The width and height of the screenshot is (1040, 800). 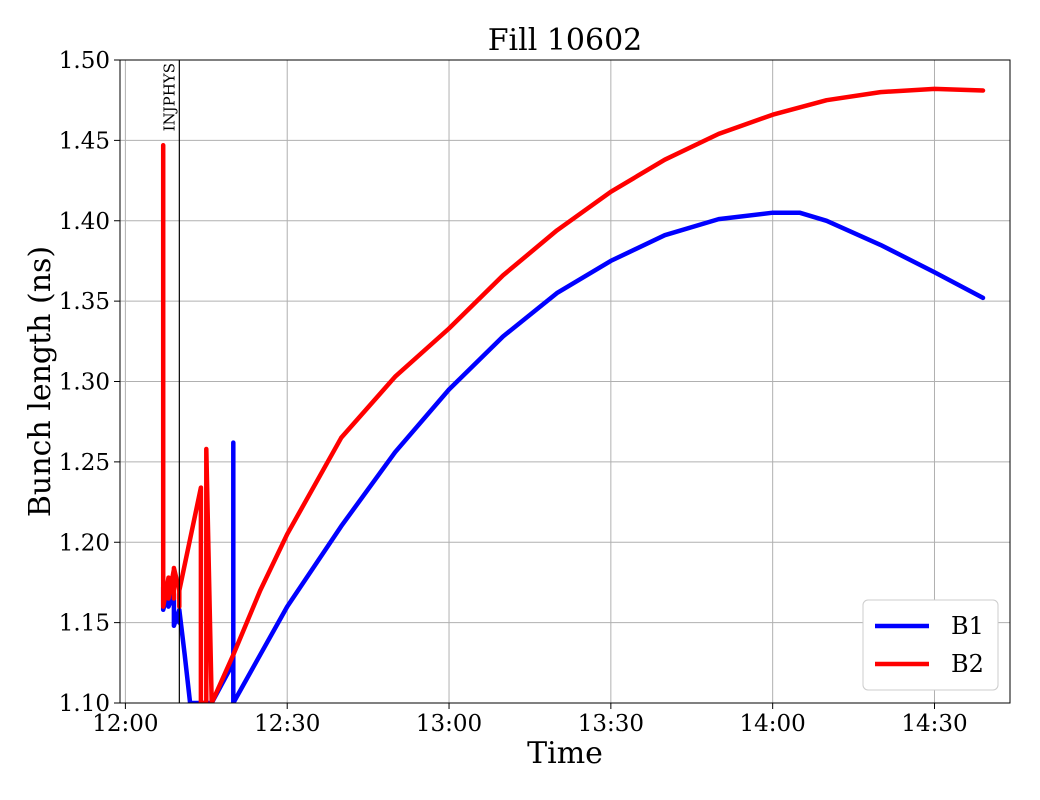 What do you see at coordinates (565, 40) in the screenshot?
I see `chart-title: Fill 10602` at bounding box center [565, 40].